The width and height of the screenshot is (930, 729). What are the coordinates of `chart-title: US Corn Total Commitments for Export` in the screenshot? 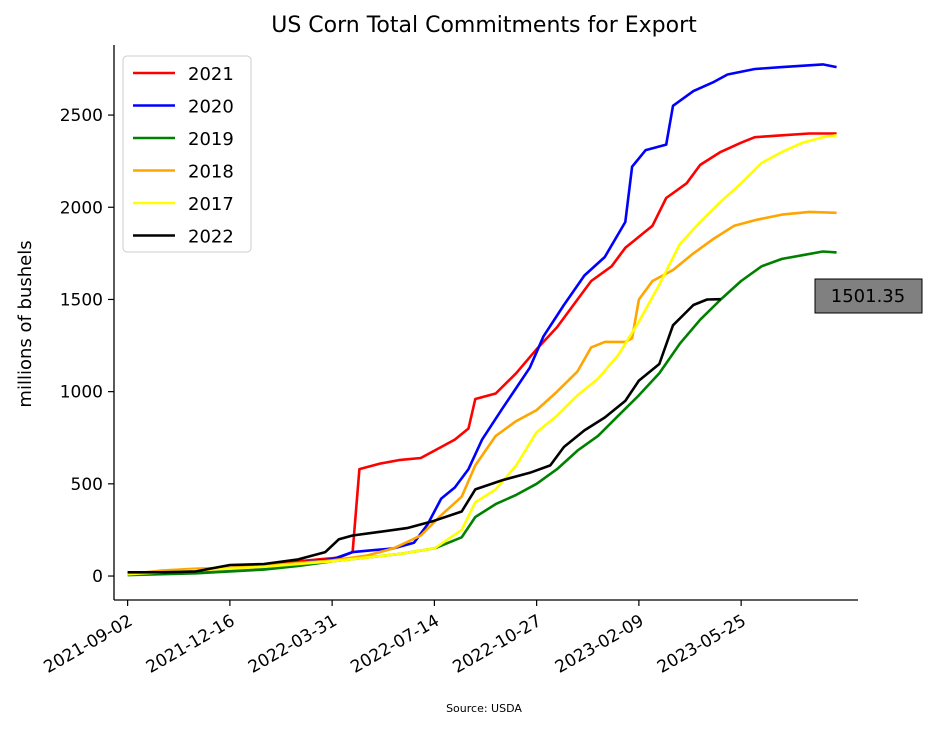 It's located at (484, 25).